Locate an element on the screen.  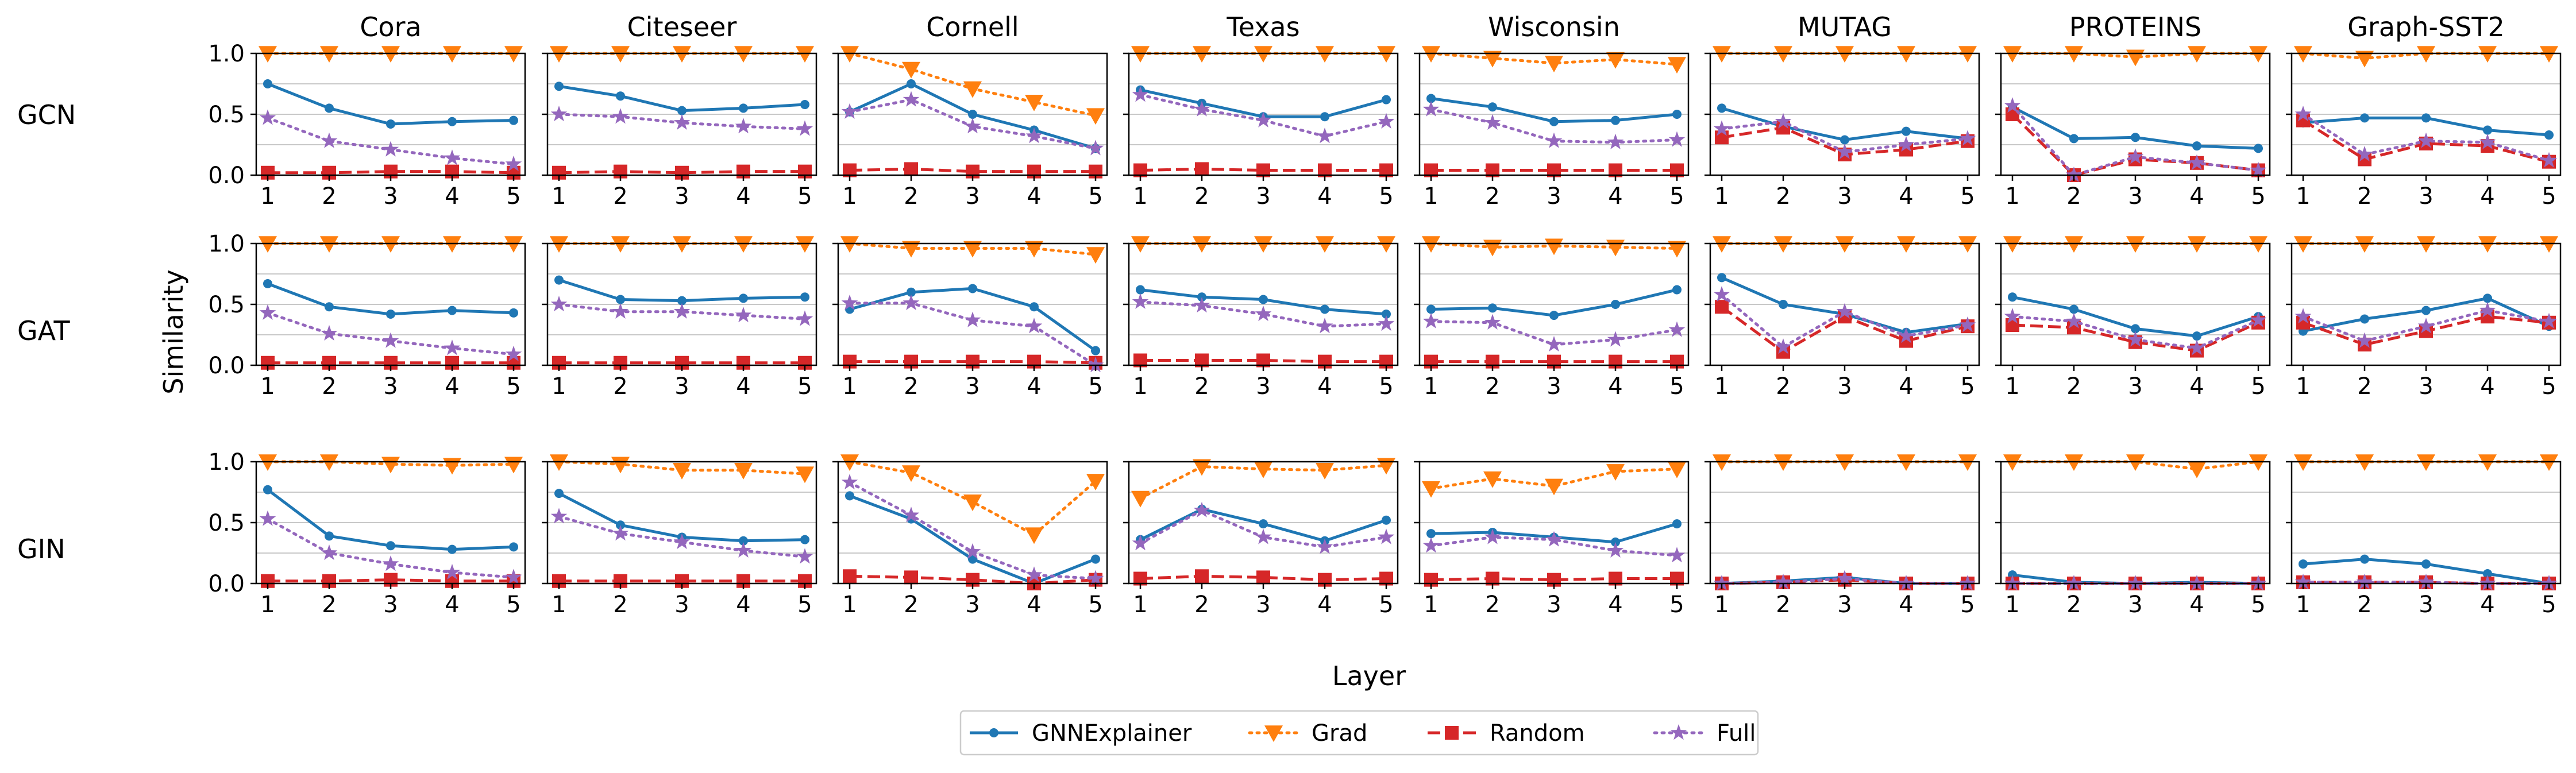
column-title-proteins: PROTEINS is located at coordinates (2135, 26).